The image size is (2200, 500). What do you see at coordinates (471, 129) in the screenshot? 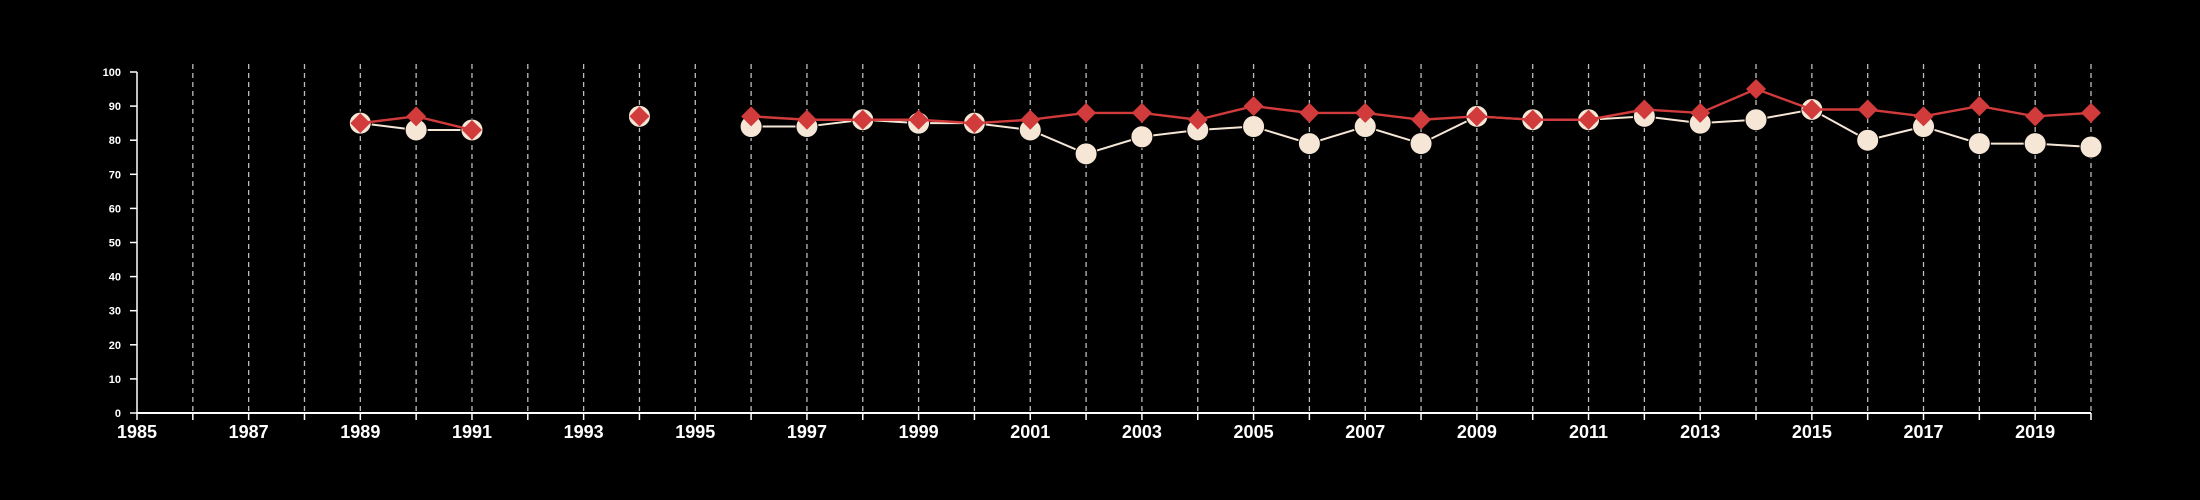
I see `series-2-point-1991` at bounding box center [471, 129].